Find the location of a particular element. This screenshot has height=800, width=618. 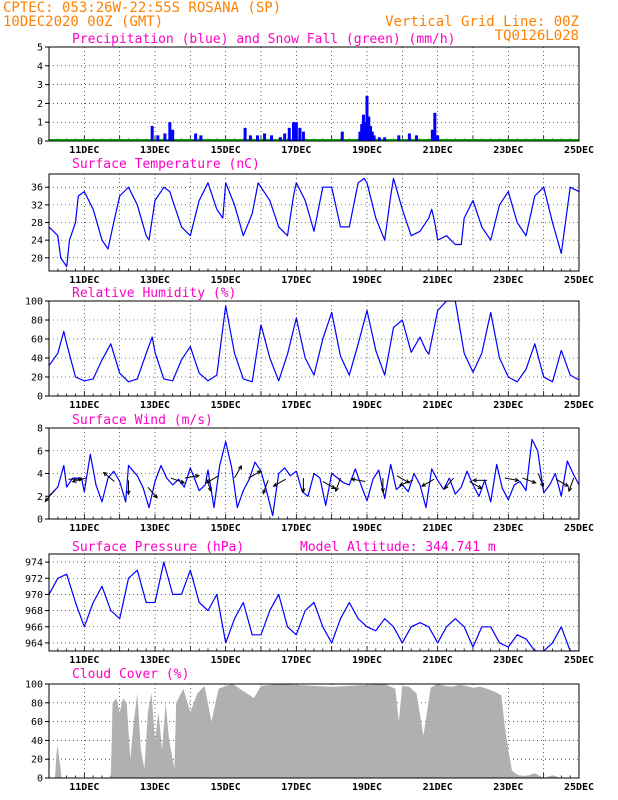

rh-ytick-label: 60 is located at coordinates (37, 340).